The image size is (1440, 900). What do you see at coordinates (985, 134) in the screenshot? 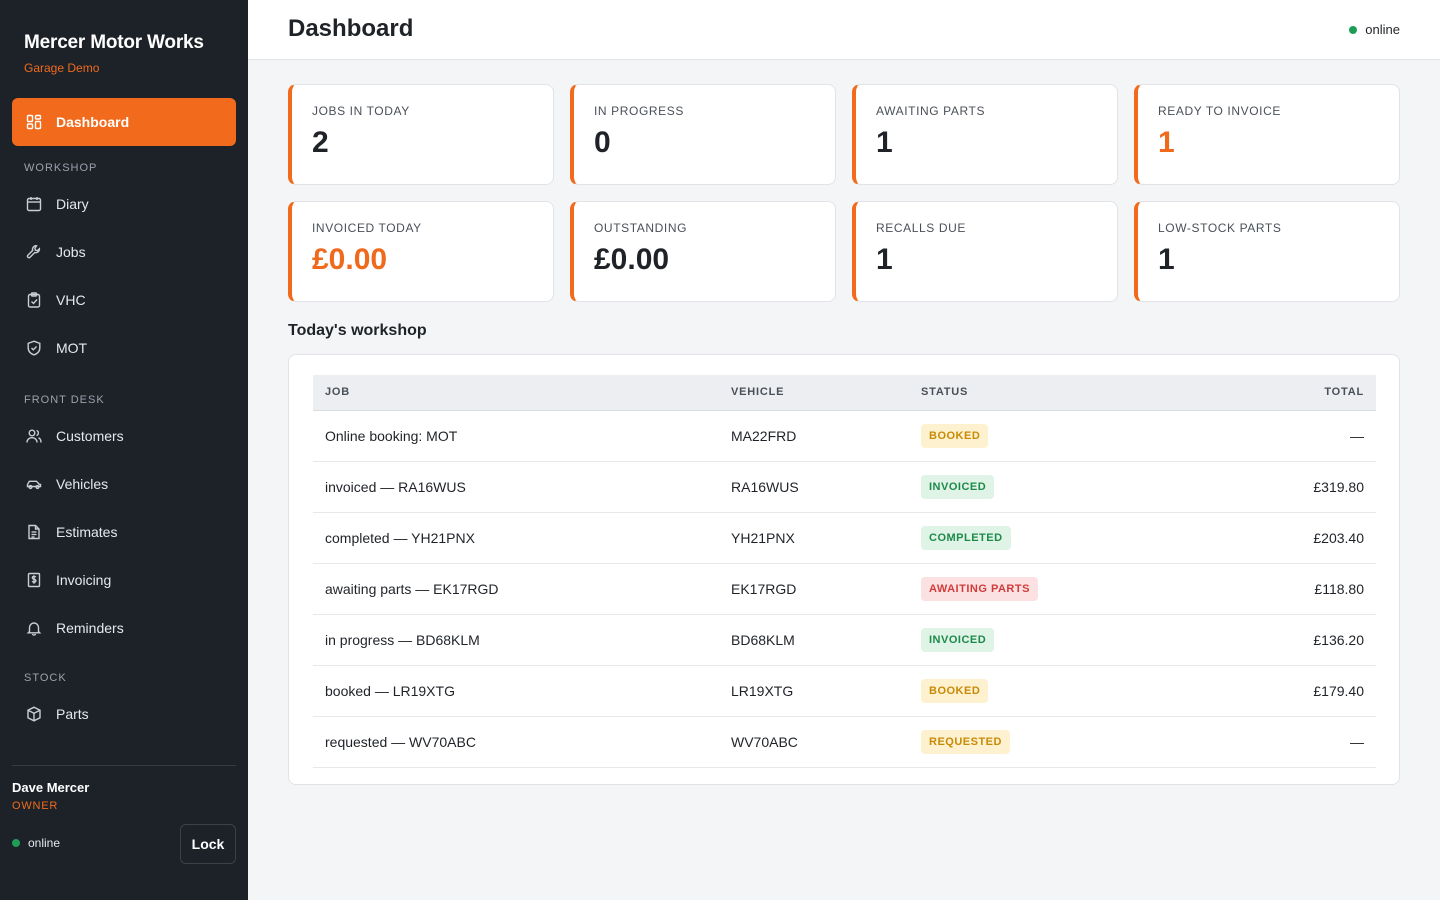
I see `stat-card-awaiting-parts: AWAITING PARTS 1` at bounding box center [985, 134].